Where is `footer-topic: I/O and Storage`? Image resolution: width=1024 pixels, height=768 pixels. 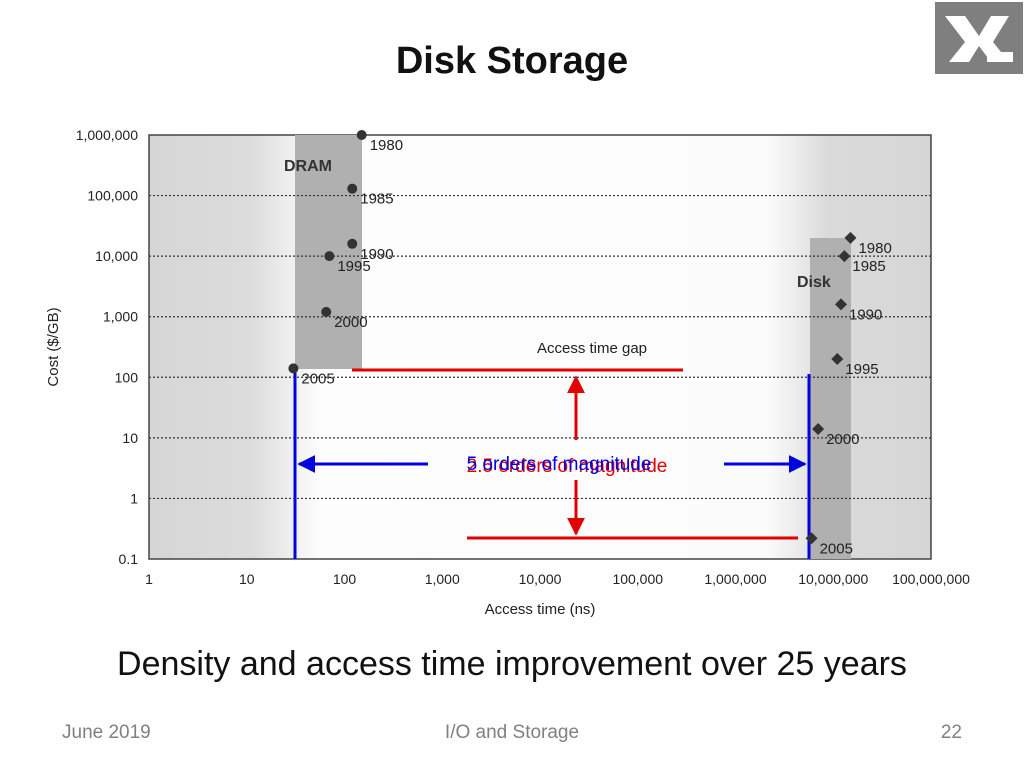
footer-topic: I/O and Storage is located at coordinates (512, 732).